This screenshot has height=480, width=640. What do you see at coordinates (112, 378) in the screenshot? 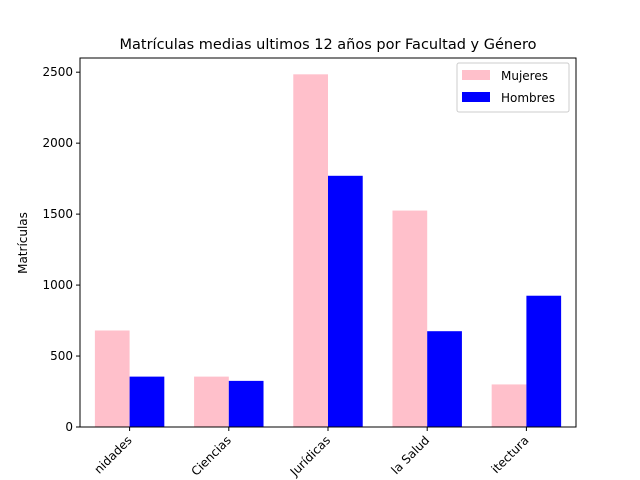
I see `bar-mujeres-artes-y-humanidades` at bounding box center [112, 378].